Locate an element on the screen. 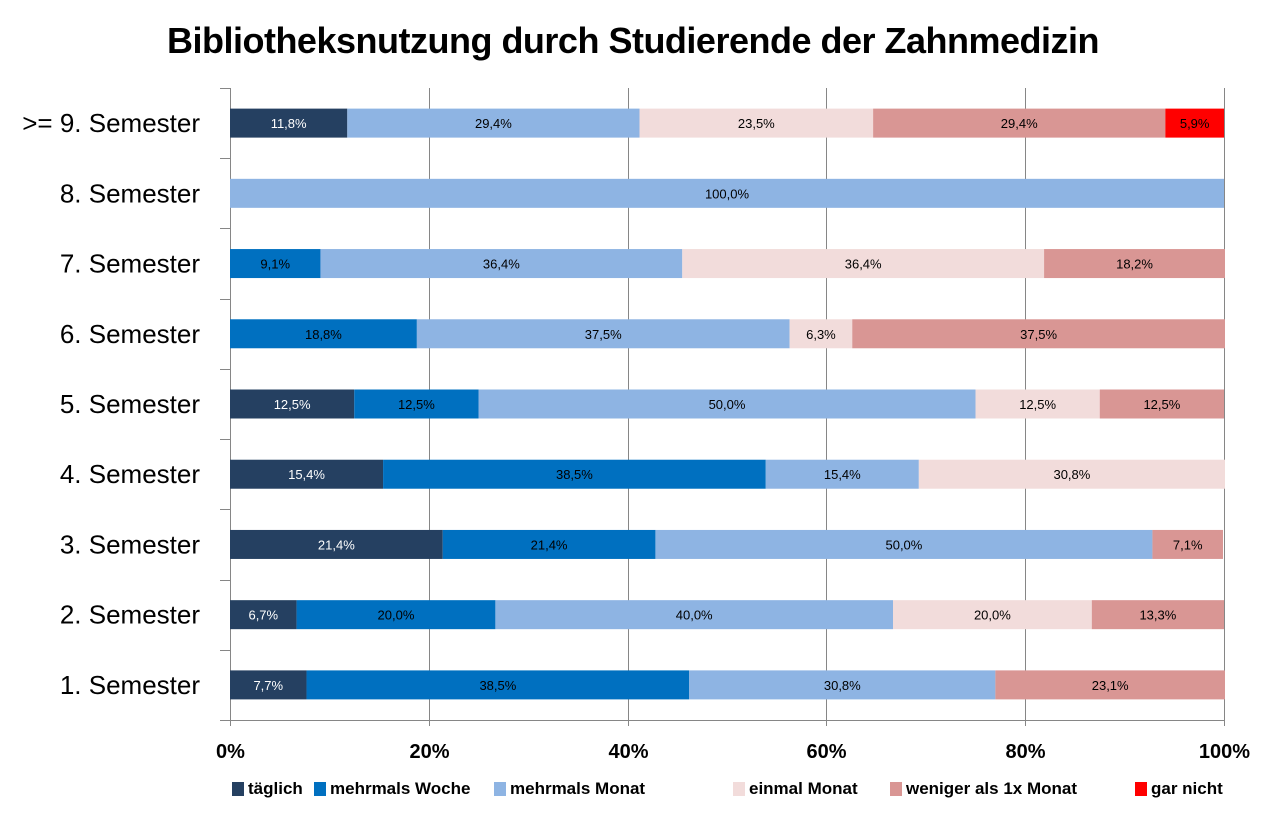  x-tick-label: 20% is located at coordinates (429, 752).